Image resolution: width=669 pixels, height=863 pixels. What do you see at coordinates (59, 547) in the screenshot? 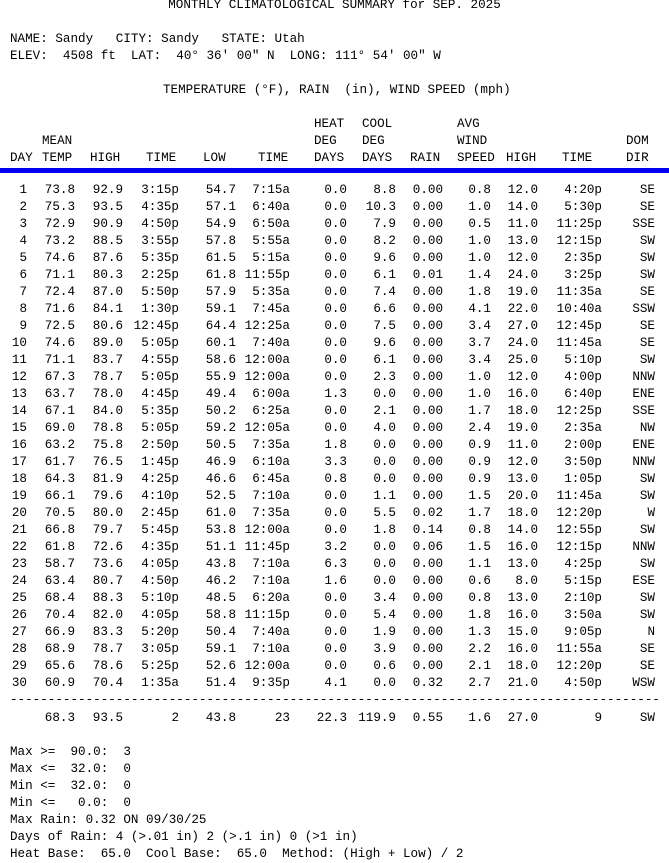
I see `cell-mean-temp: 61.8` at bounding box center [59, 547].